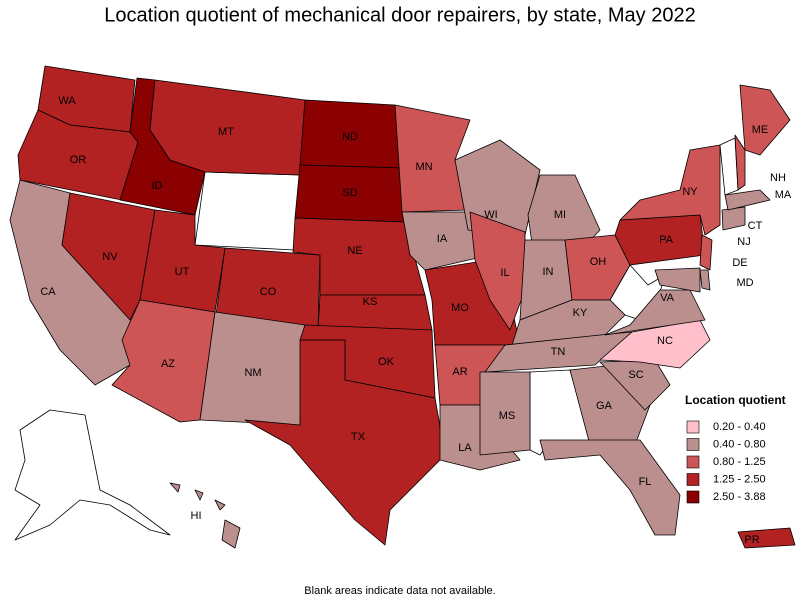 This screenshot has height=605, width=800. I want to click on state-label: HI, so click(196, 516).